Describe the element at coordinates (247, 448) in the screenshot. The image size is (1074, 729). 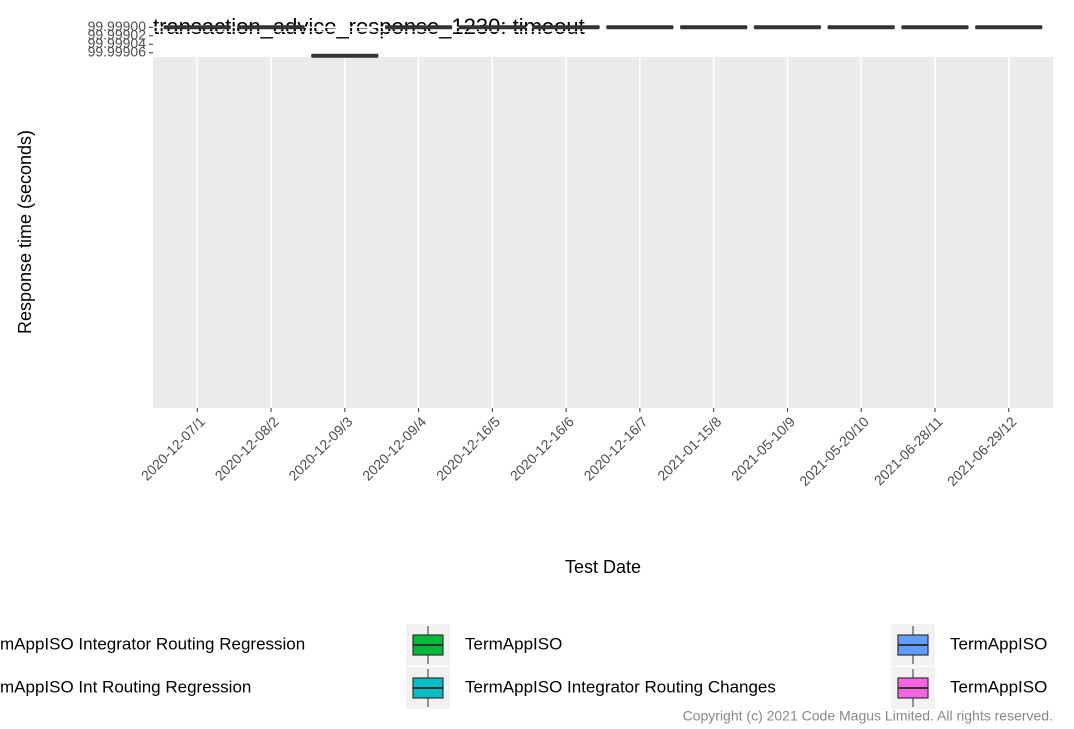
I see `x-tick-label: 2020-12-08/2` at that location.